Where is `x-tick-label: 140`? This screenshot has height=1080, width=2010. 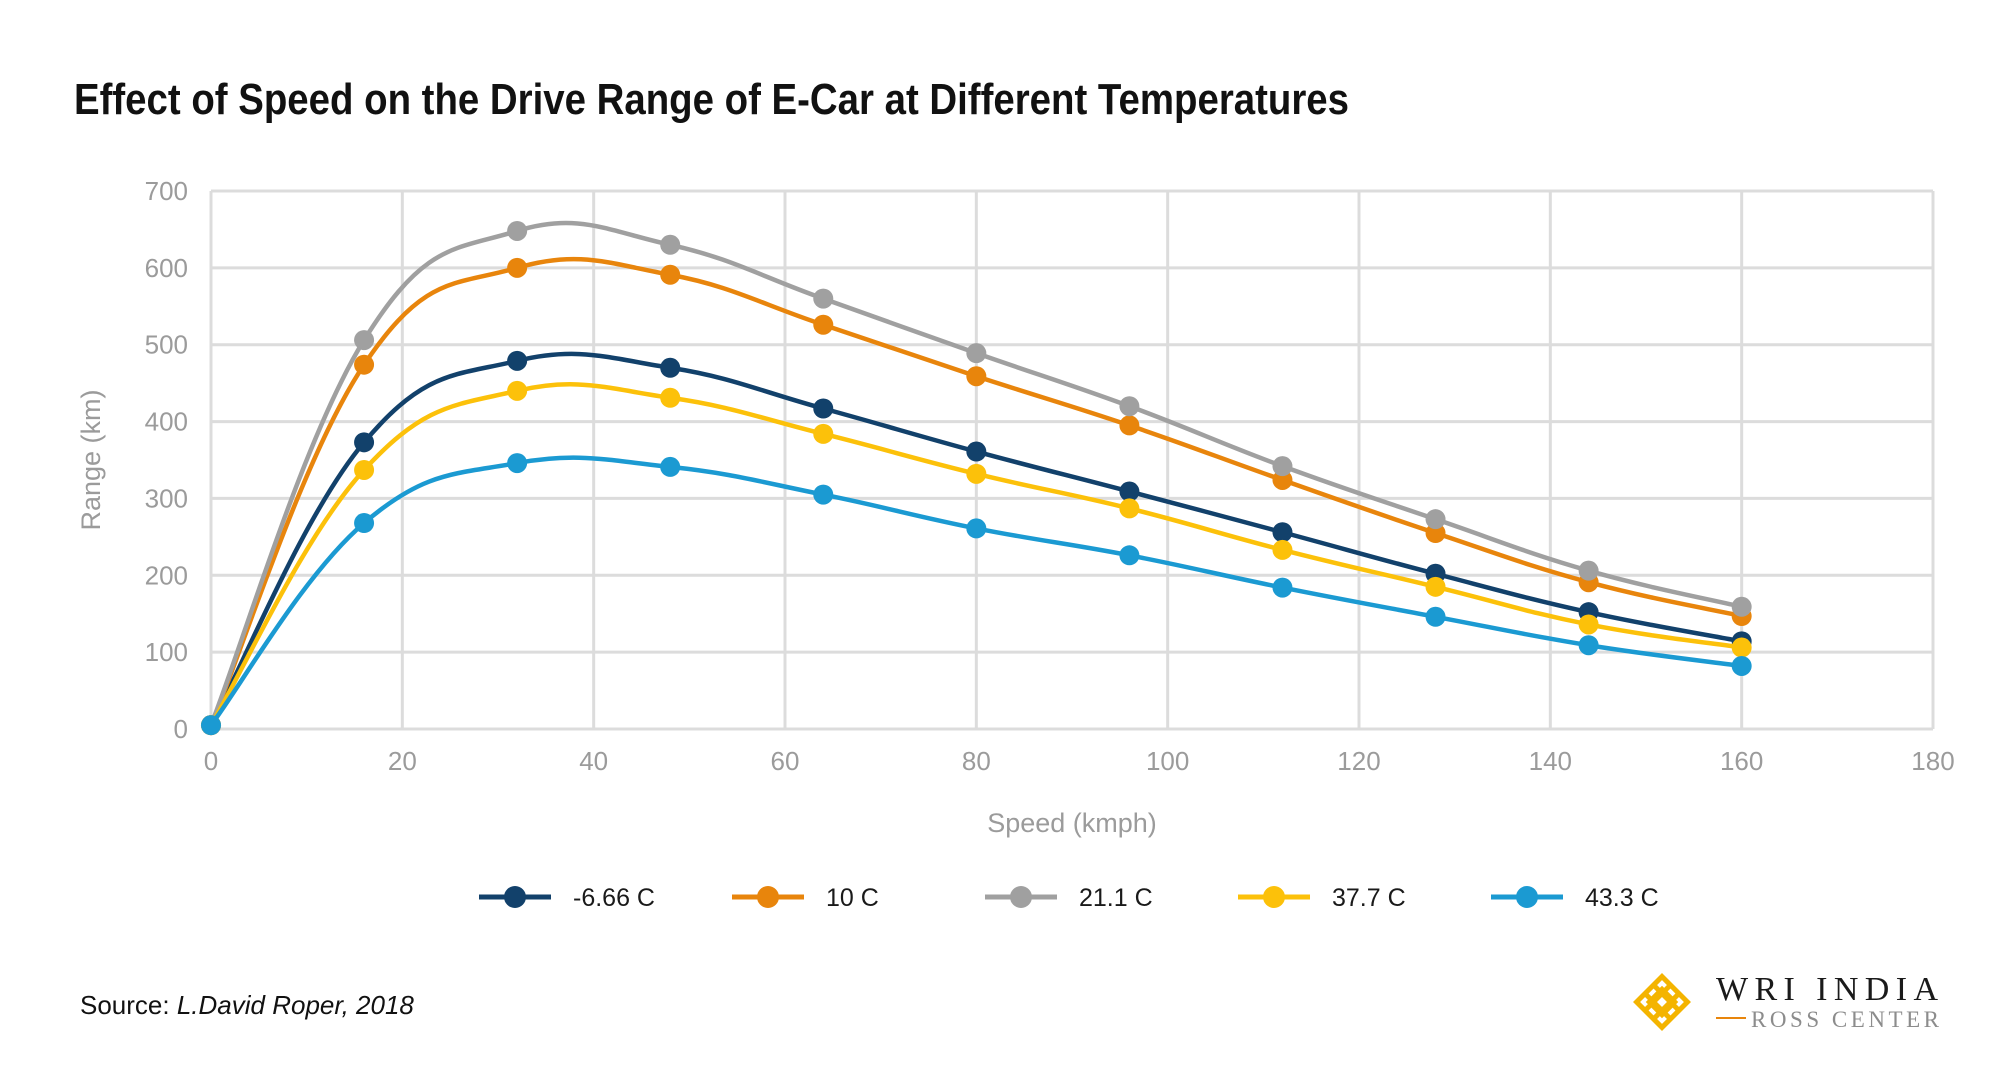
x-tick-label: 140 is located at coordinates (1550, 761).